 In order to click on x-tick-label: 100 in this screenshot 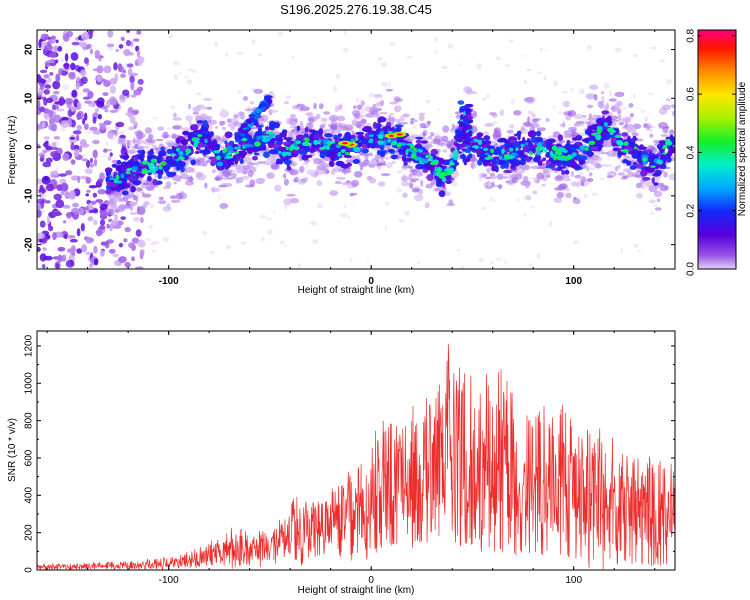, I will do `click(573, 580)`.